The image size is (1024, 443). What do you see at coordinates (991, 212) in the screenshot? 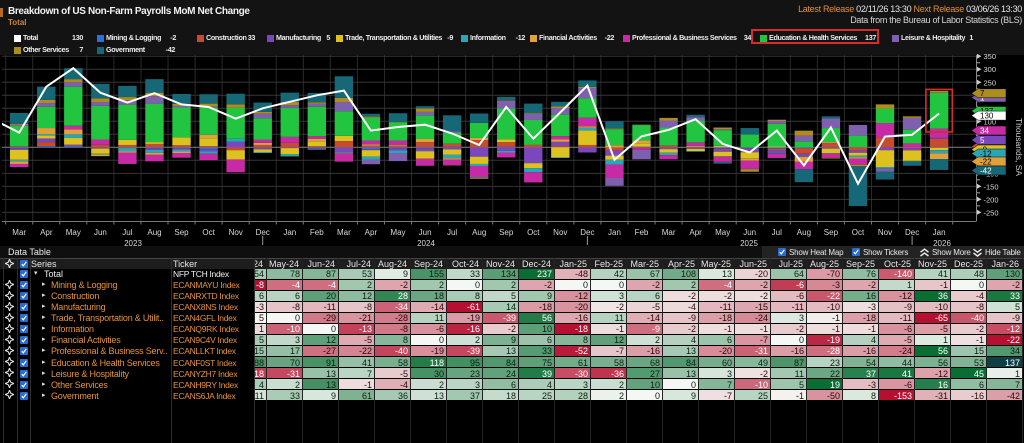
I see `svg-text: -250` at bounding box center [991, 212].